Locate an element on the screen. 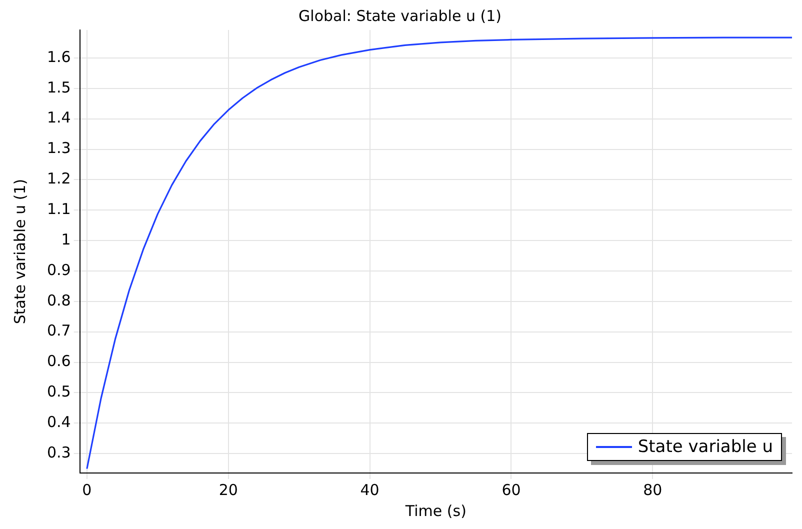 The width and height of the screenshot is (802, 529). y-tick-label: 1.3 is located at coordinates (58, 148).